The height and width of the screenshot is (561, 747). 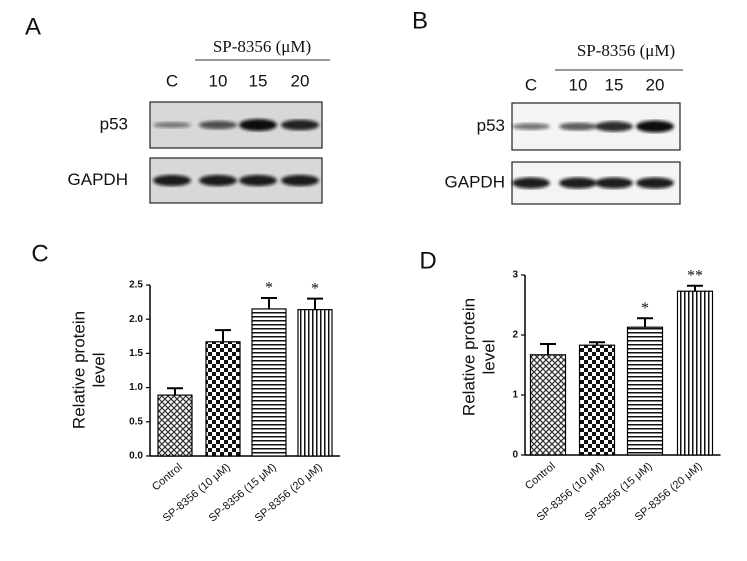 What do you see at coordinates (136, 353) in the screenshot?
I see `y-tick-label: 1.5` at bounding box center [136, 353].